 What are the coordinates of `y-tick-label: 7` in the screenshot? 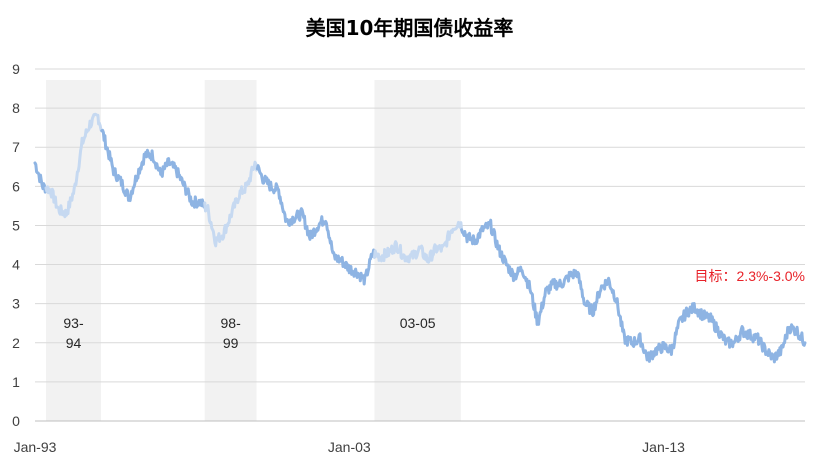 It's located at (16, 147).